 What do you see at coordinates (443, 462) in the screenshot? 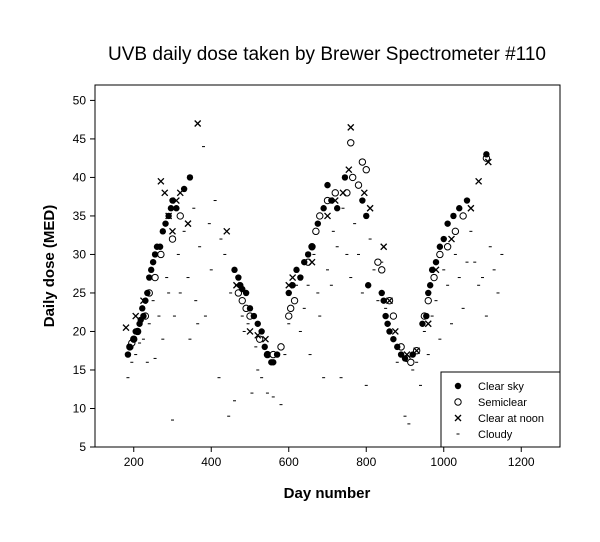
I see `x-tick-label: 1000` at bounding box center [443, 462].